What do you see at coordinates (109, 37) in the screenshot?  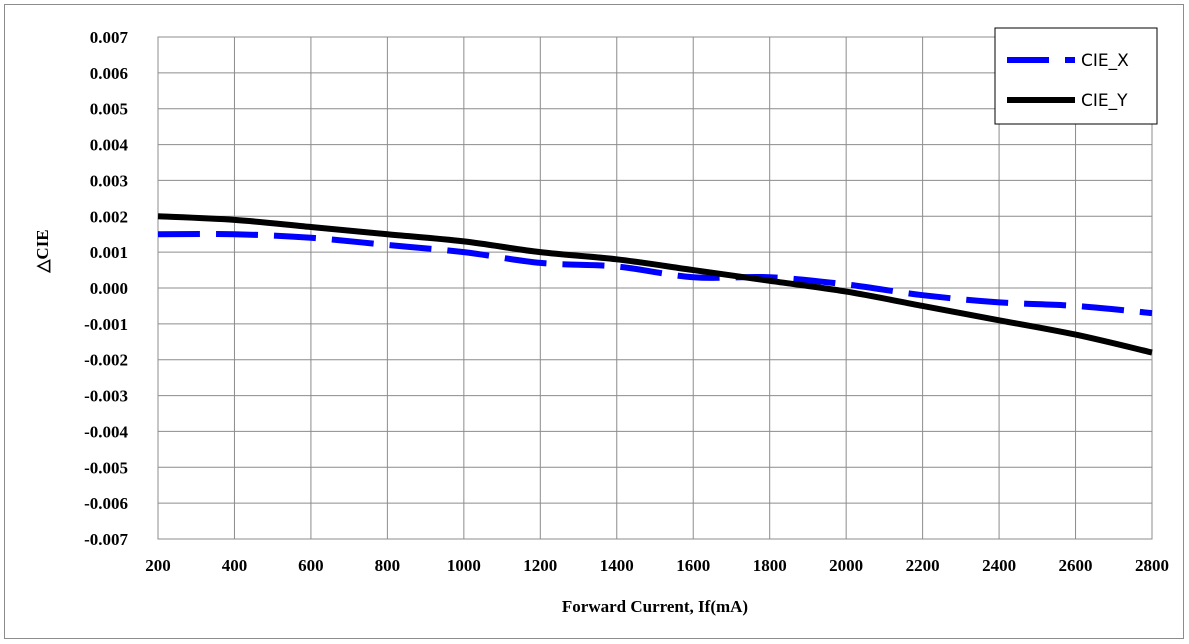 I see `y-tick-label: 0.007` at bounding box center [109, 37].